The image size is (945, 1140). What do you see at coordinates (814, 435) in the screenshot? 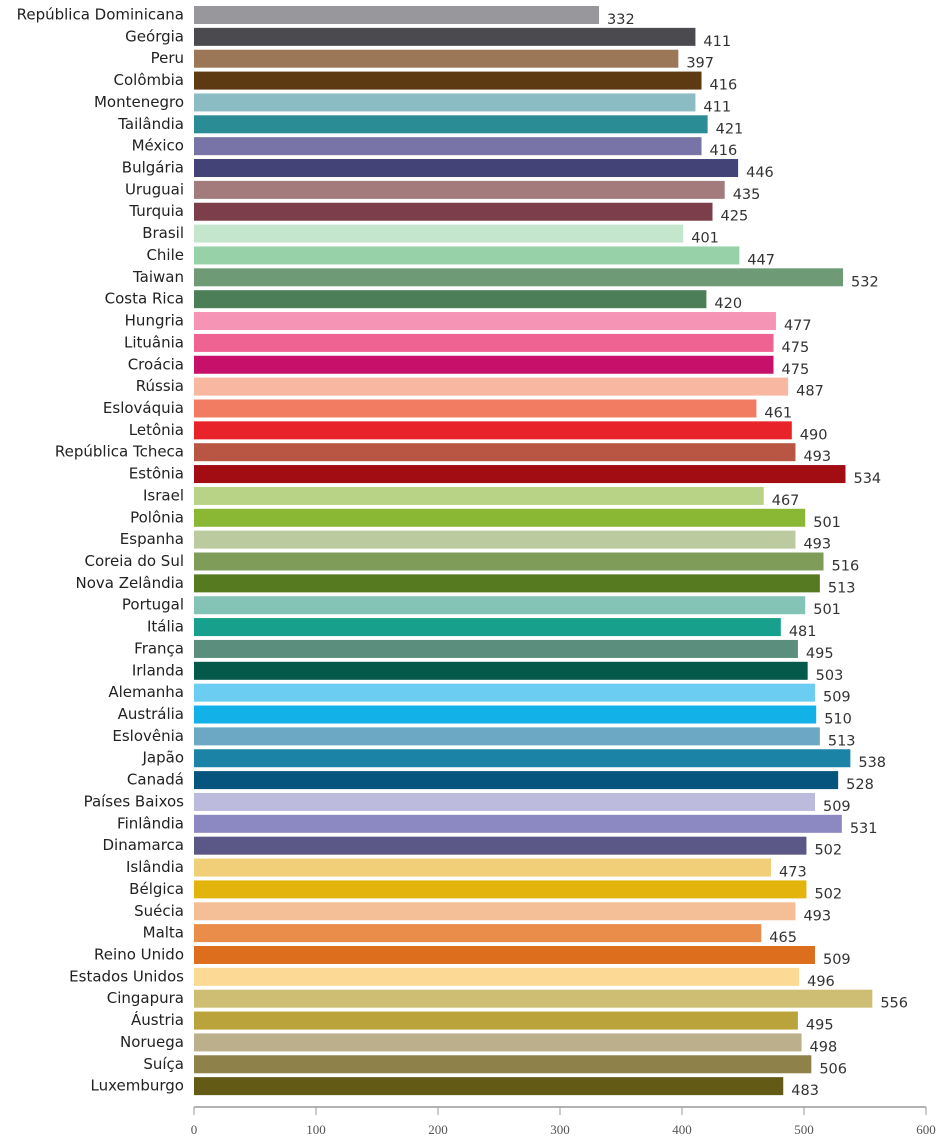
I see `value-label: 490` at bounding box center [814, 435].